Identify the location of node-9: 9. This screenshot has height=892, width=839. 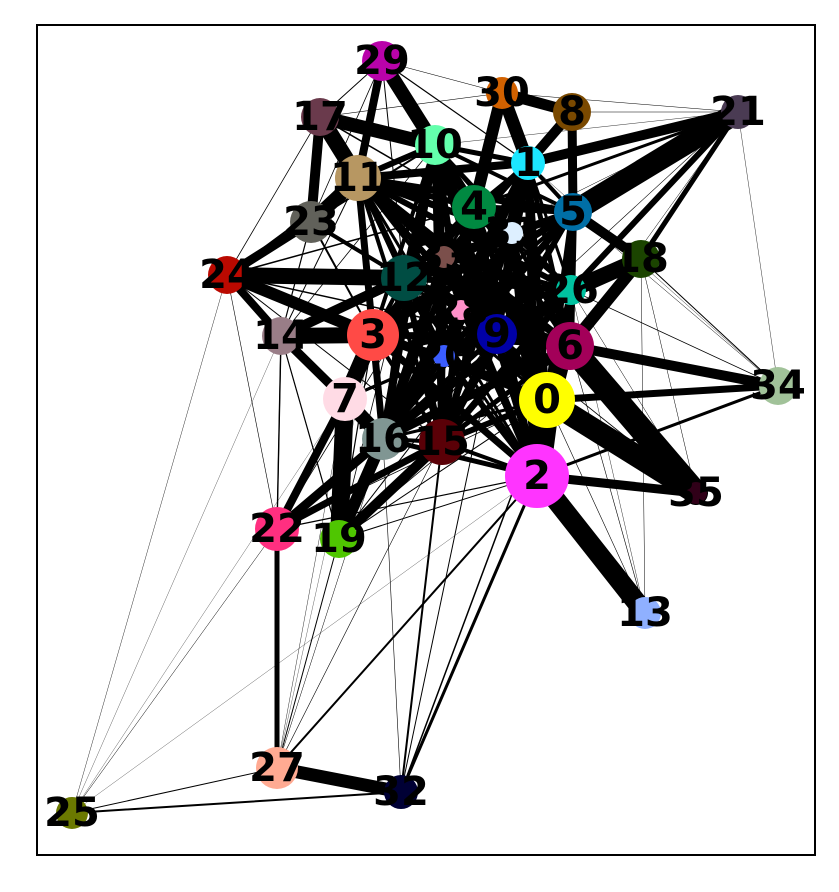
(497, 334).